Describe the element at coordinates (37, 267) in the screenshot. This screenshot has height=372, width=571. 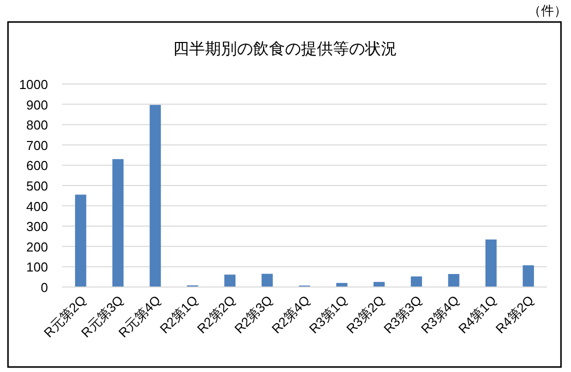
I see `y-tick-label: 100` at that location.